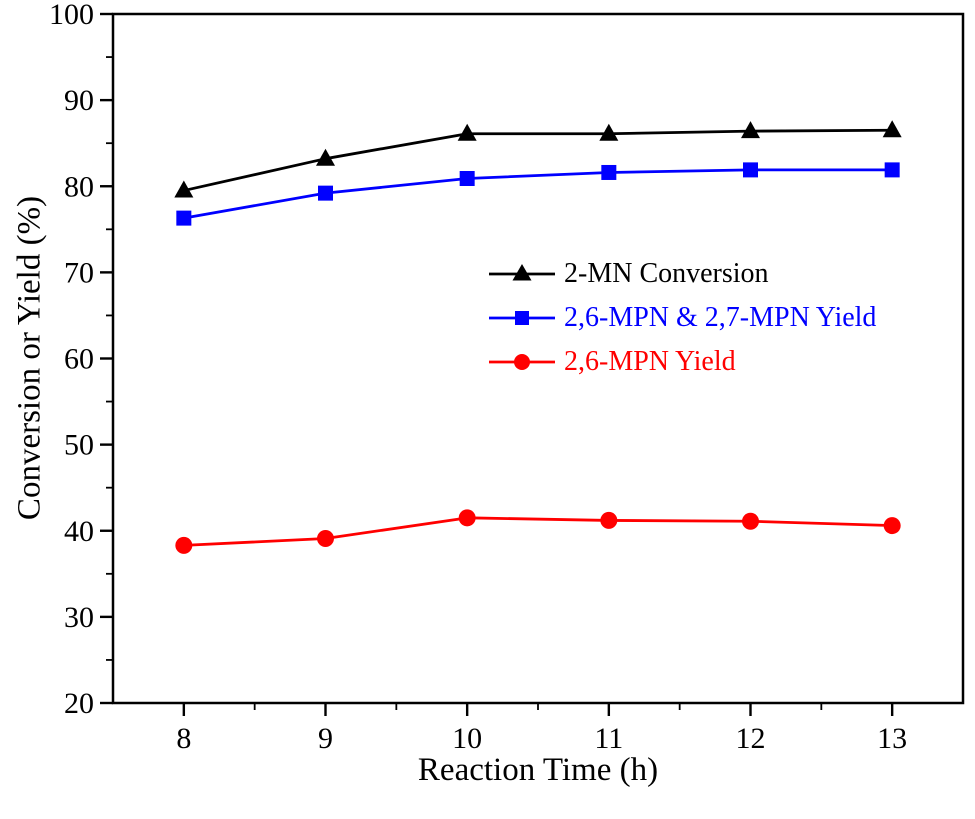 The image size is (975, 819). Describe the element at coordinates (79, 272) in the screenshot. I see `y-tick-label: 70` at that location.